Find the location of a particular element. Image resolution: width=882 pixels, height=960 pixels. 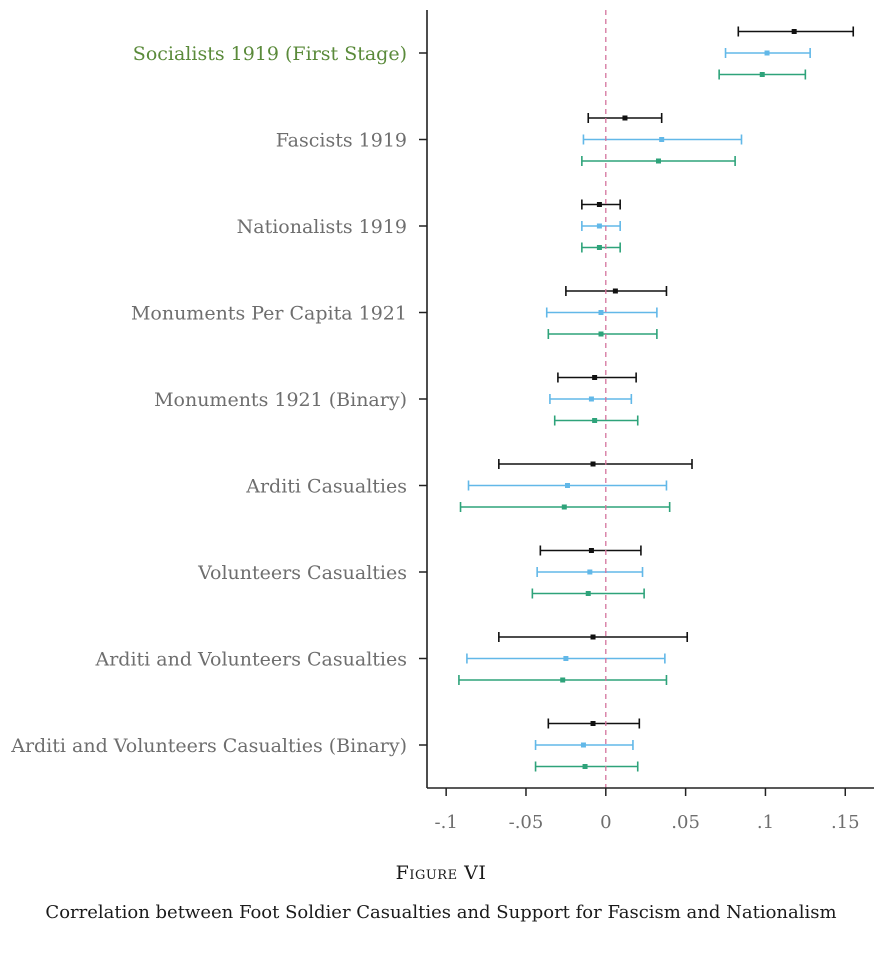

category-group: Socialists 1919 (First Stage) is located at coordinates (494, 53).